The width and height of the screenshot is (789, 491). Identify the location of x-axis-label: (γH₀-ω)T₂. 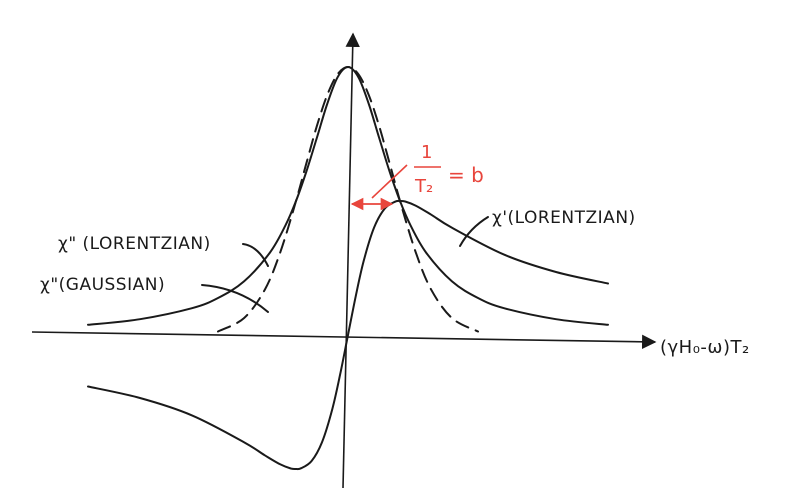
(705, 347).